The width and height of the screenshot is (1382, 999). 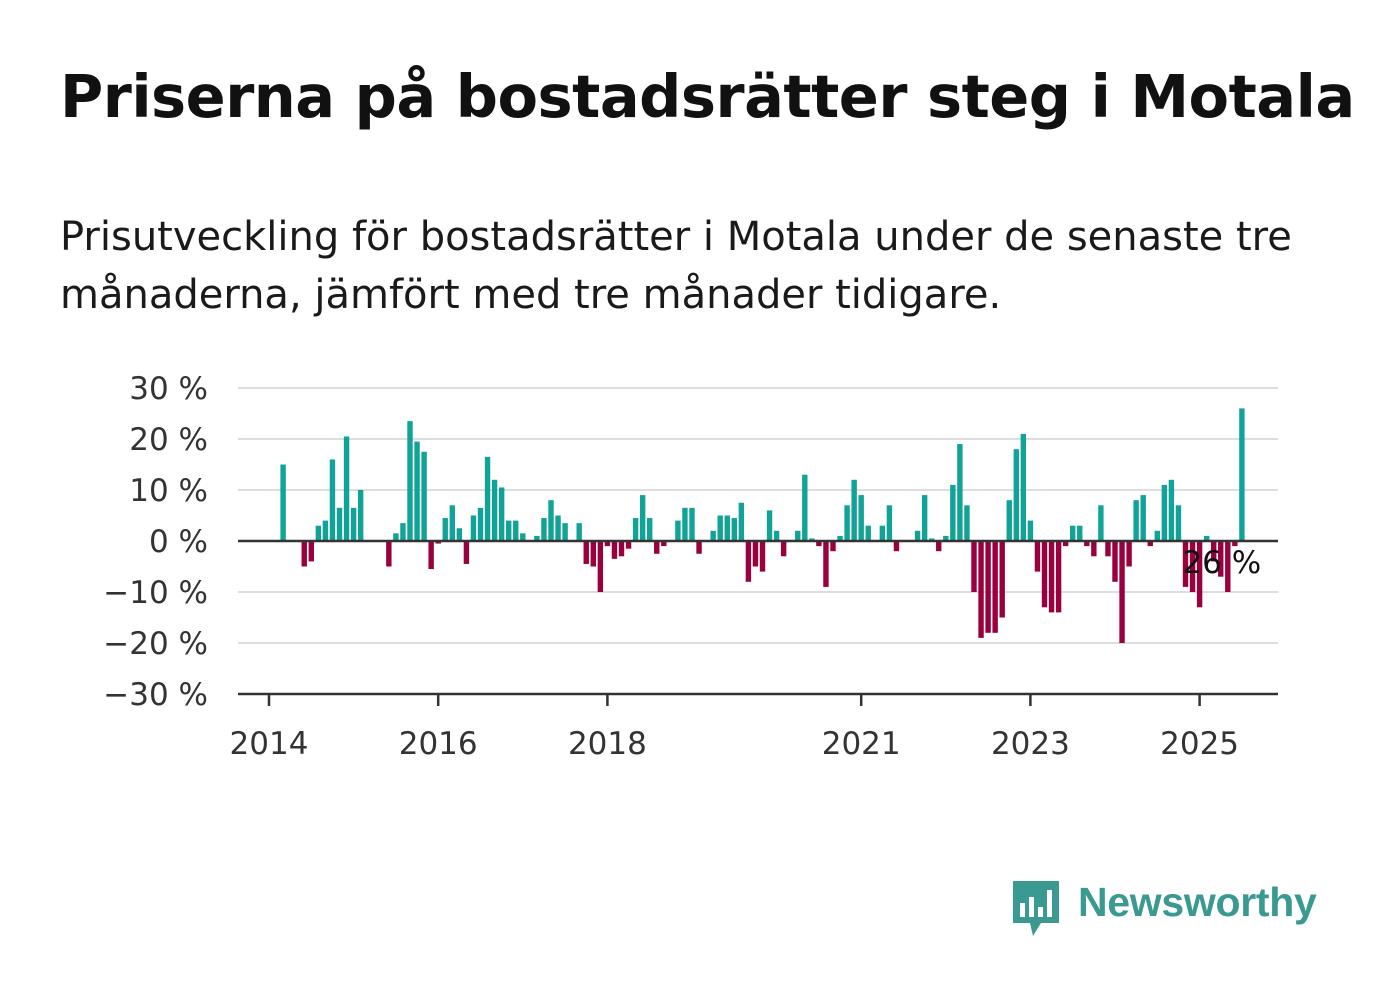 I want to click on x-tick-label: 2023, so click(x=1030, y=744).